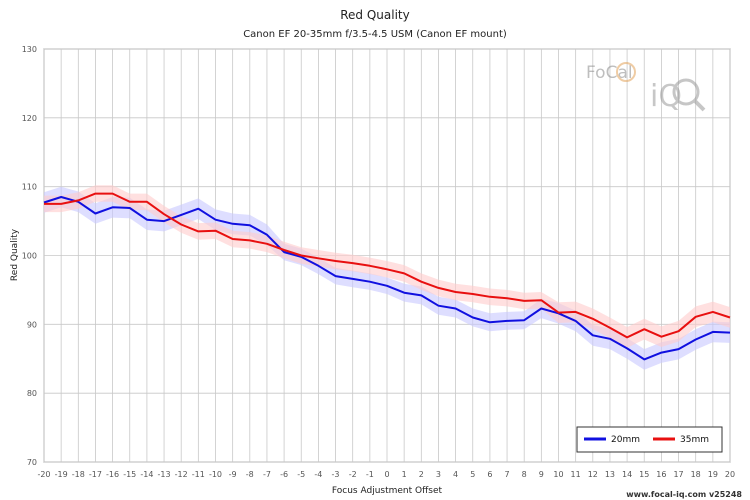 Image resolution: width=750 pixels, height=500 pixels. I want to click on x-tick-label: -15, so click(129, 474).